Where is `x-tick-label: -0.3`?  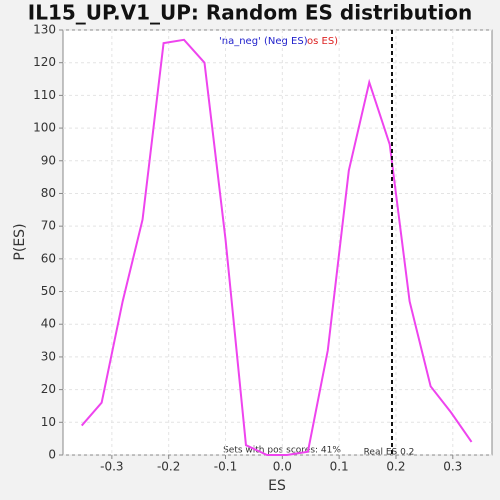 x-tick-label: -0.3 is located at coordinates (111, 467).